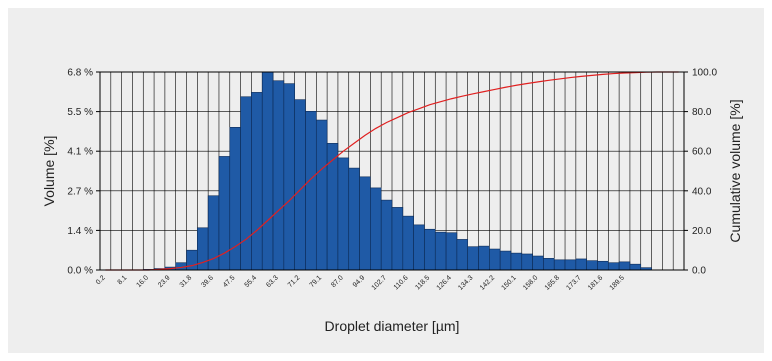  What do you see at coordinates (80, 73) in the screenshot?
I see `y-tick-label: 6.8 %` at bounding box center [80, 73].